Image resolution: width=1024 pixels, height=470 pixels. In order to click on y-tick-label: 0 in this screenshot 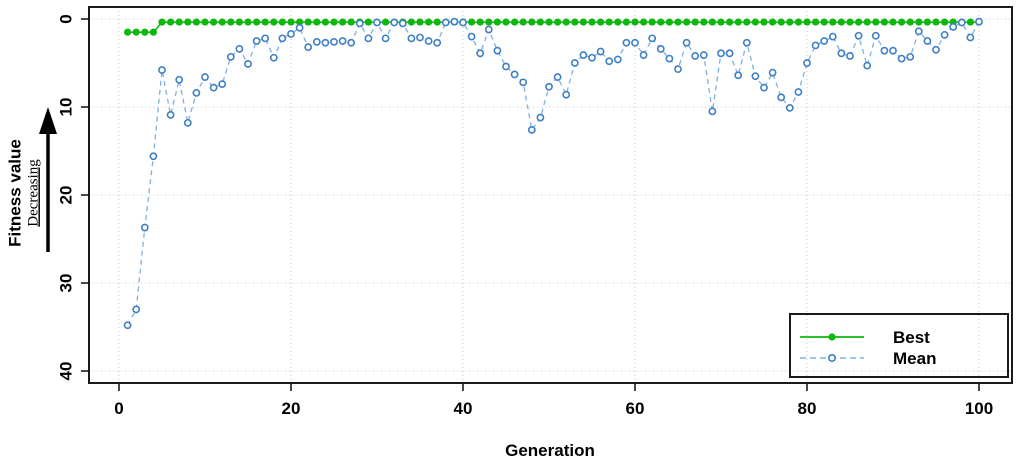, I will do `click(65, 18)`.